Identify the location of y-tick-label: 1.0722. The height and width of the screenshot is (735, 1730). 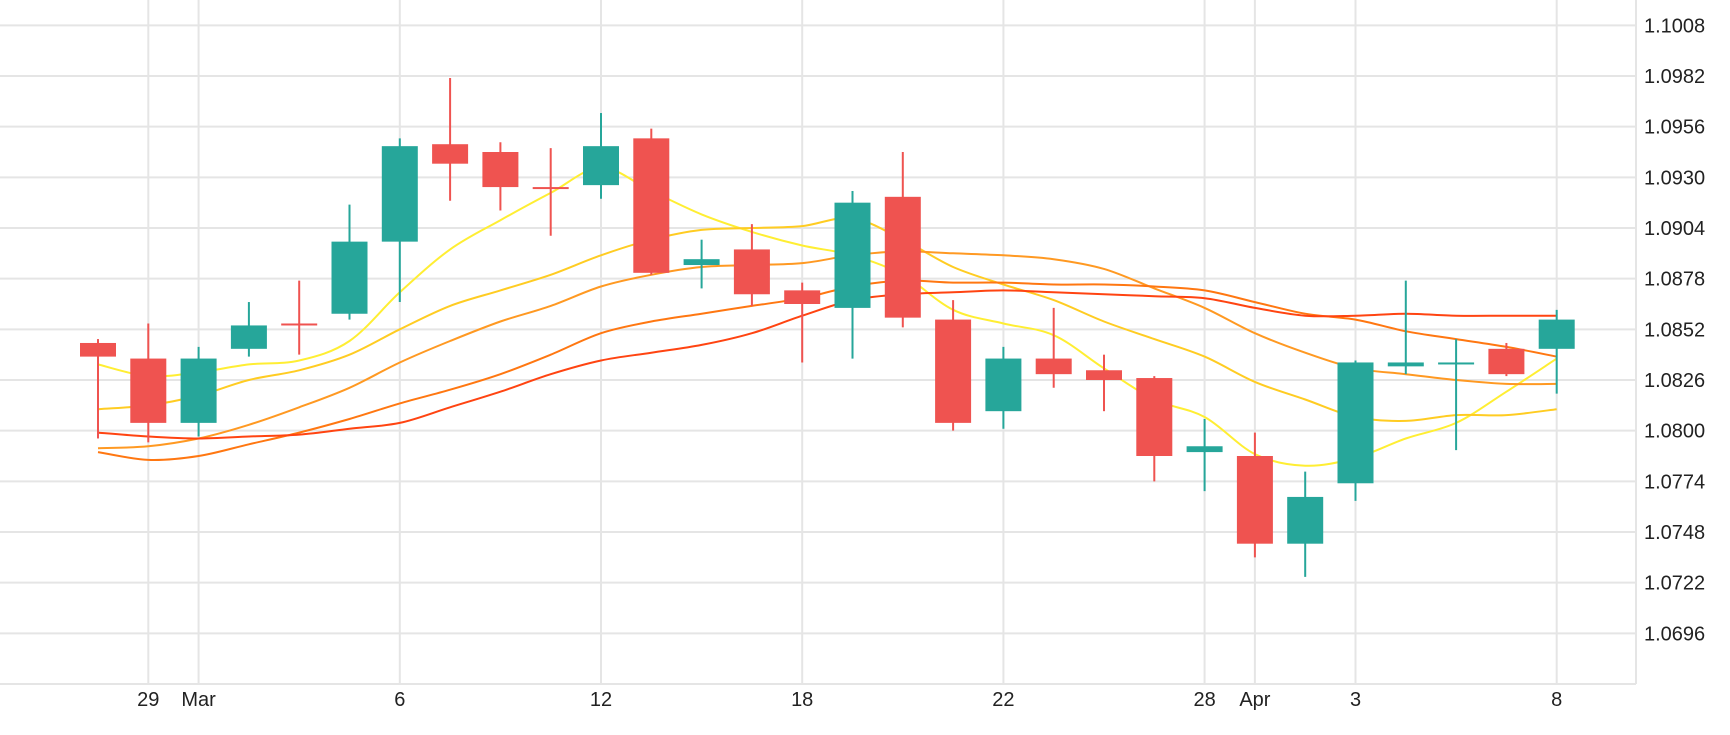
(1674, 584).